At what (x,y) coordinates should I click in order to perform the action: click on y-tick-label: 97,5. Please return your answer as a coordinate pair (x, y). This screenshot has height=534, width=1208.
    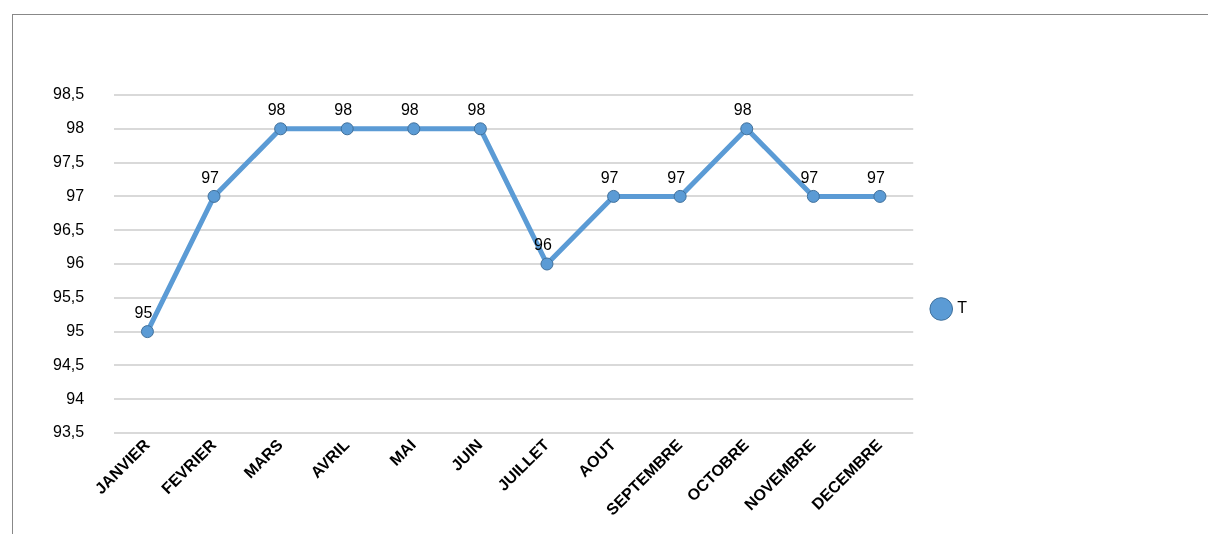
    Looking at the image, I should click on (69, 162).